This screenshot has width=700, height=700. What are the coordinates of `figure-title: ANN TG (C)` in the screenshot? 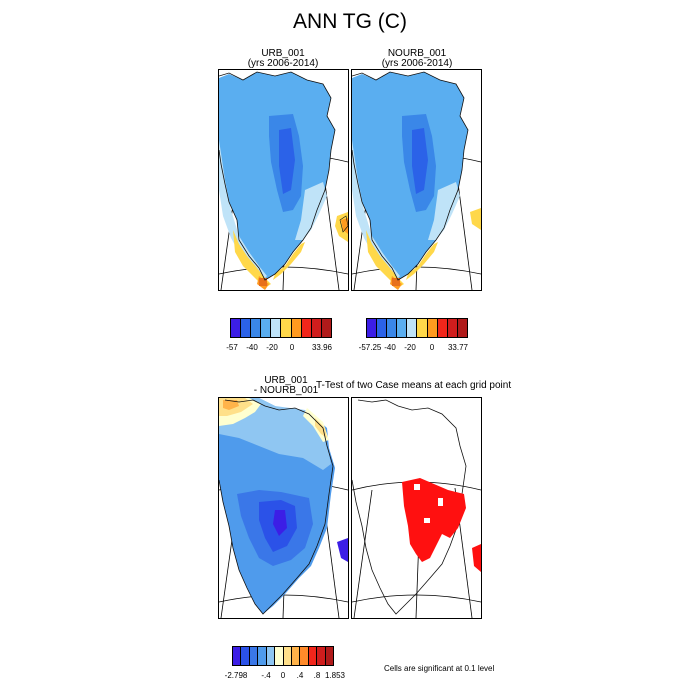 It's located at (350, 21).